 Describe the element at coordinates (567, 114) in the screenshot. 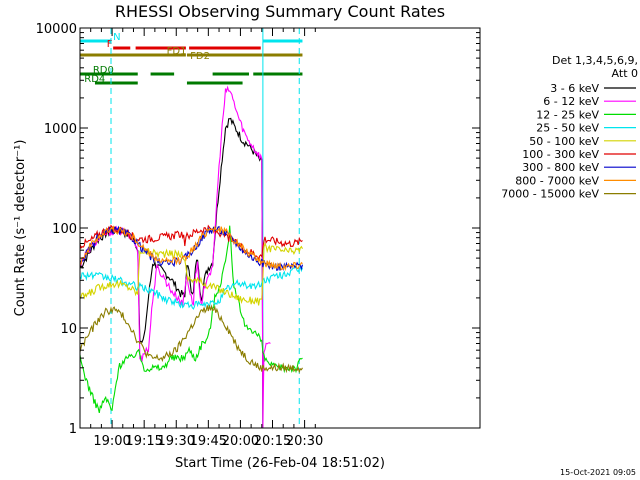

I see `legend-label-2: 12 - 25 keV` at that location.